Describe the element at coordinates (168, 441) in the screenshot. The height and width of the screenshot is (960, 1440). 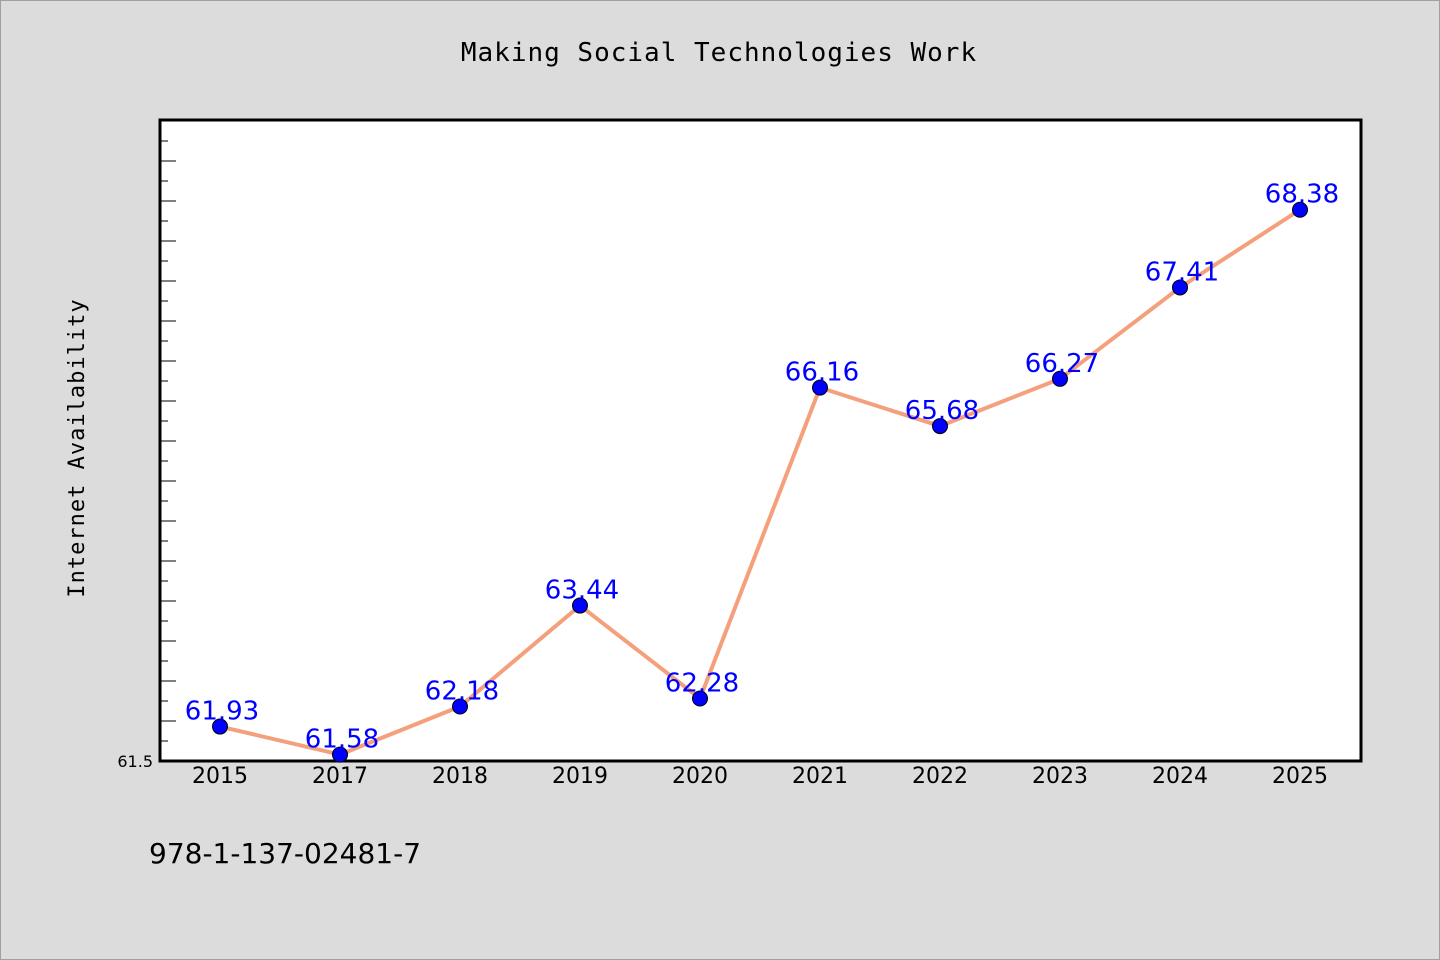
I see `y-axis-minor-ticks` at that location.